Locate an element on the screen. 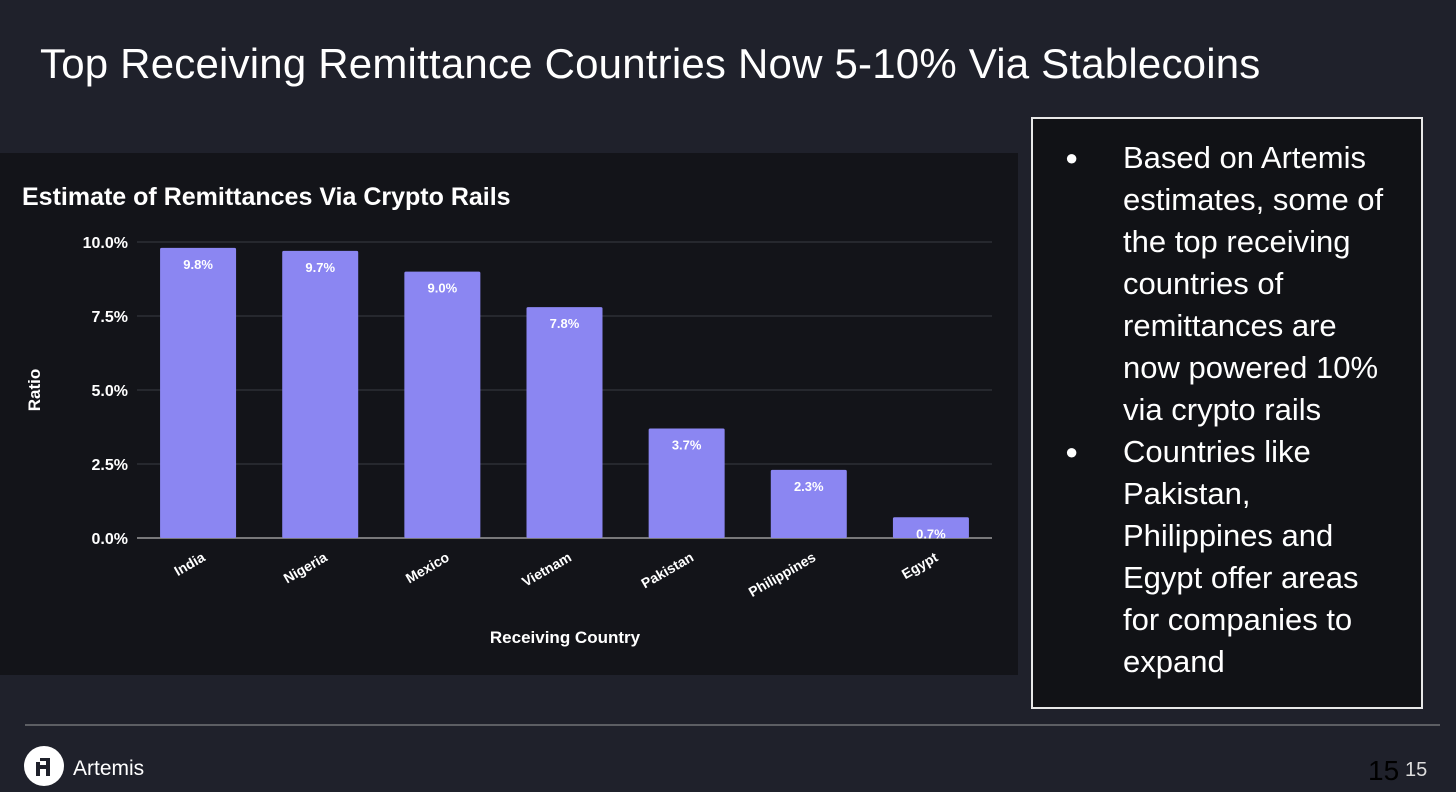 The width and height of the screenshot is (1456, 792). brand-name: Artemis is located at coordinates (109, 768).